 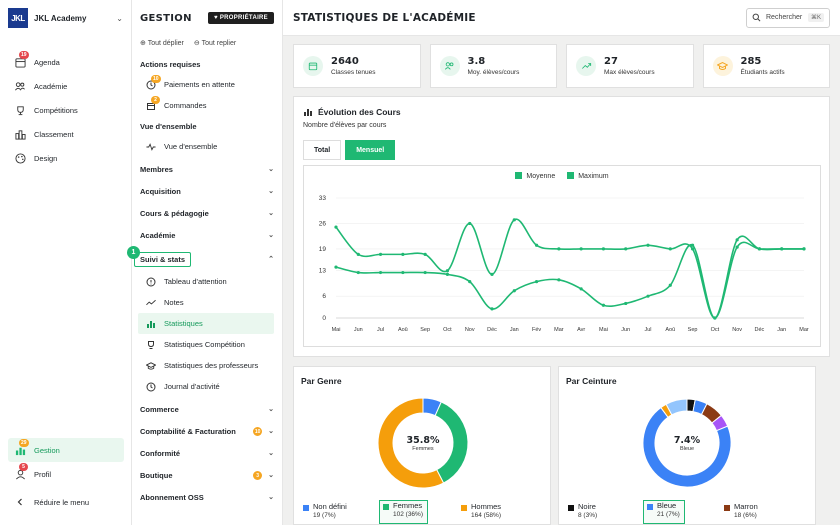 I want to click on ceinture-legend-item: Bleue 21 (7%), so click(x=664, y=512).